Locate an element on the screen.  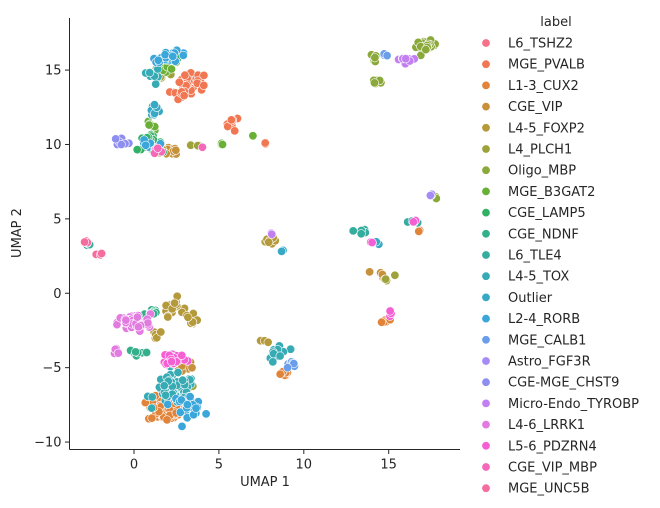
x-tick-label: 15 is located at coordinates (388, 465).